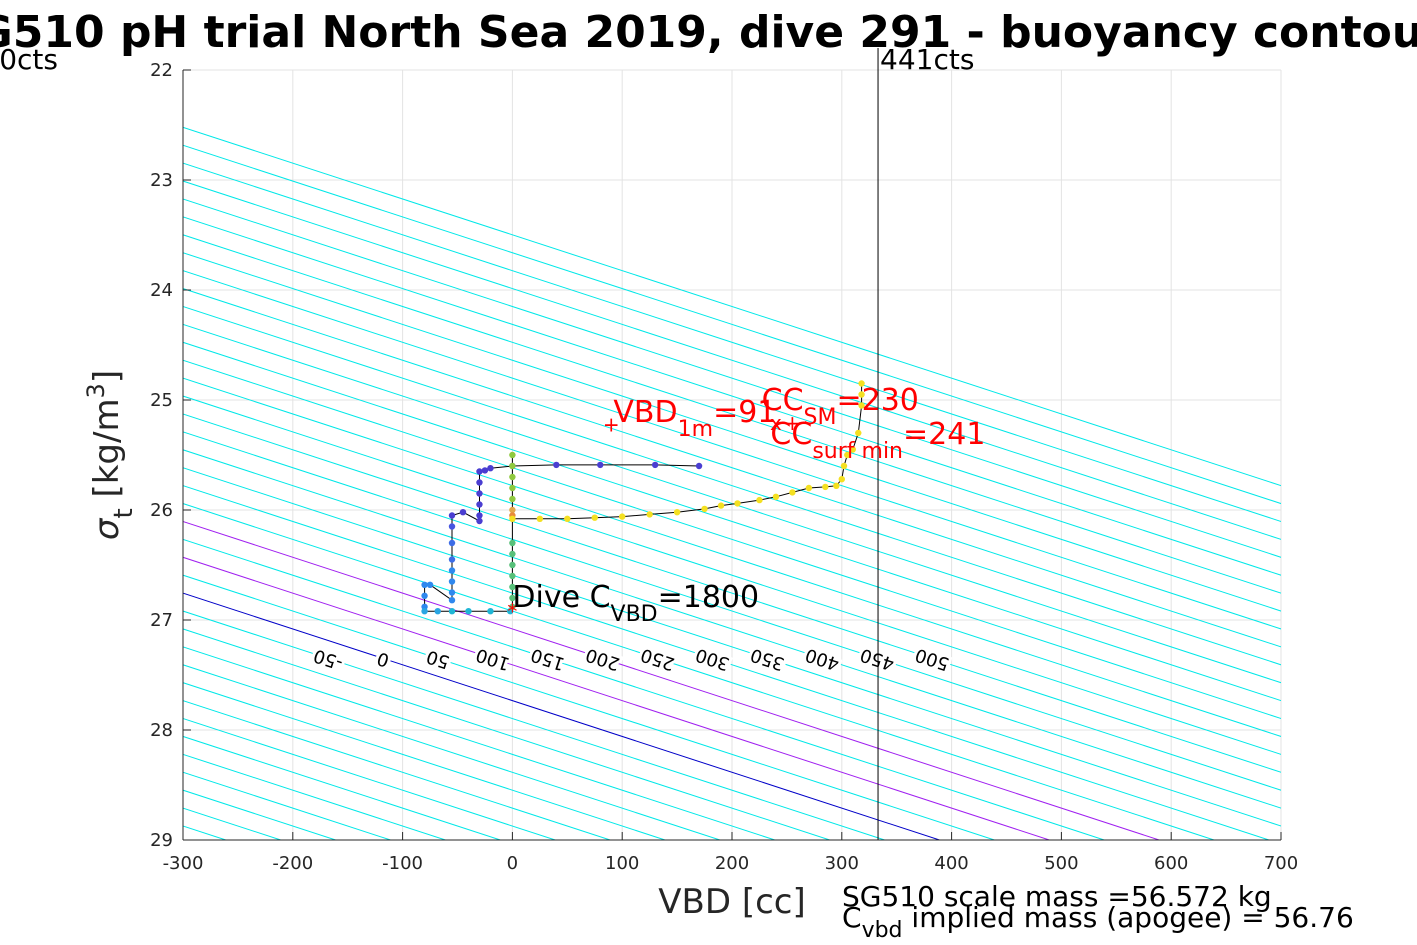 This screenshot has height=945, width=1417. I want to click on y-tick-label: 29, so click(161, 840).